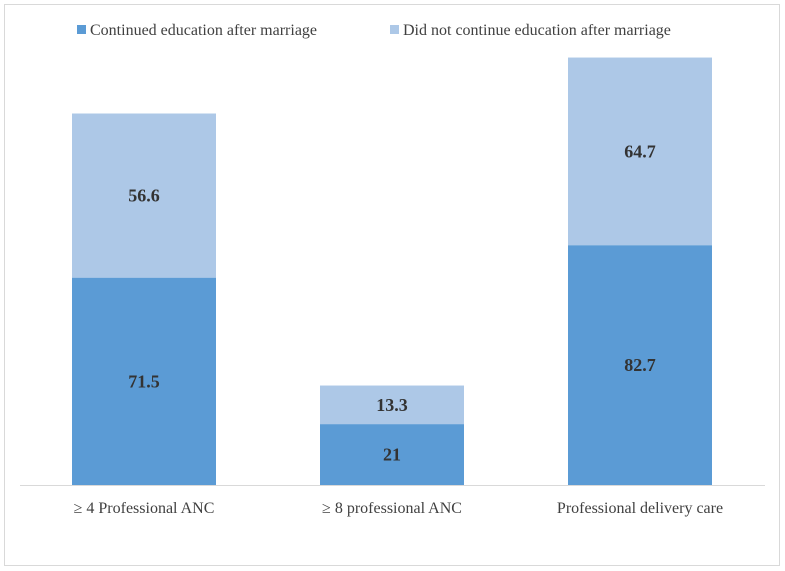 Image resolution: width=785 pixels, height=571 pixels. What do you see at coordinates (144, 508) in the screenshot?
I see `x-tick-label-0: ≥ 4 Professional ANC` at bounding box center [144, 508].